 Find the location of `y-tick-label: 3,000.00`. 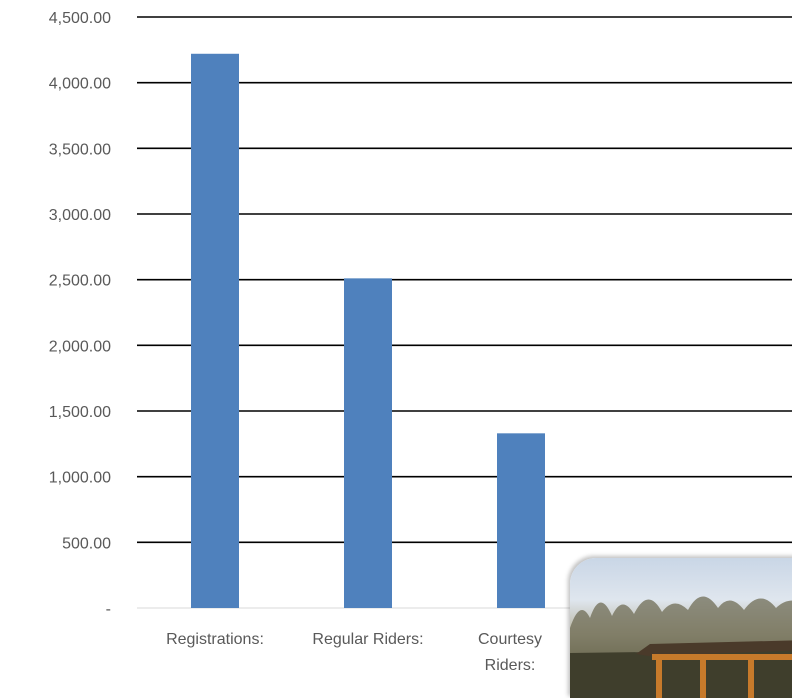

y-tick-label: 3,000.00 is located at coordinates (80, 215).